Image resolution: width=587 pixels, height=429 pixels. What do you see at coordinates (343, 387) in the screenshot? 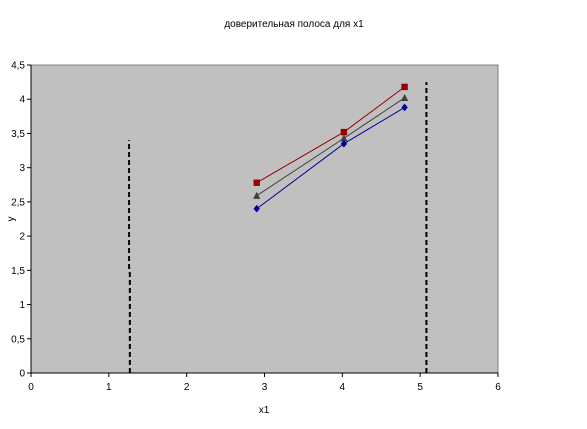
I see `x-tick-label: 4` at bounding box center [343, 387].